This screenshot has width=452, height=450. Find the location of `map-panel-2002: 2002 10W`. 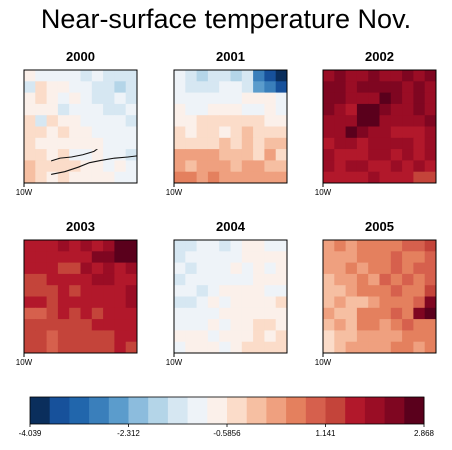

map-panel-2002: 2002 10W is located at coordinates (376, 123).